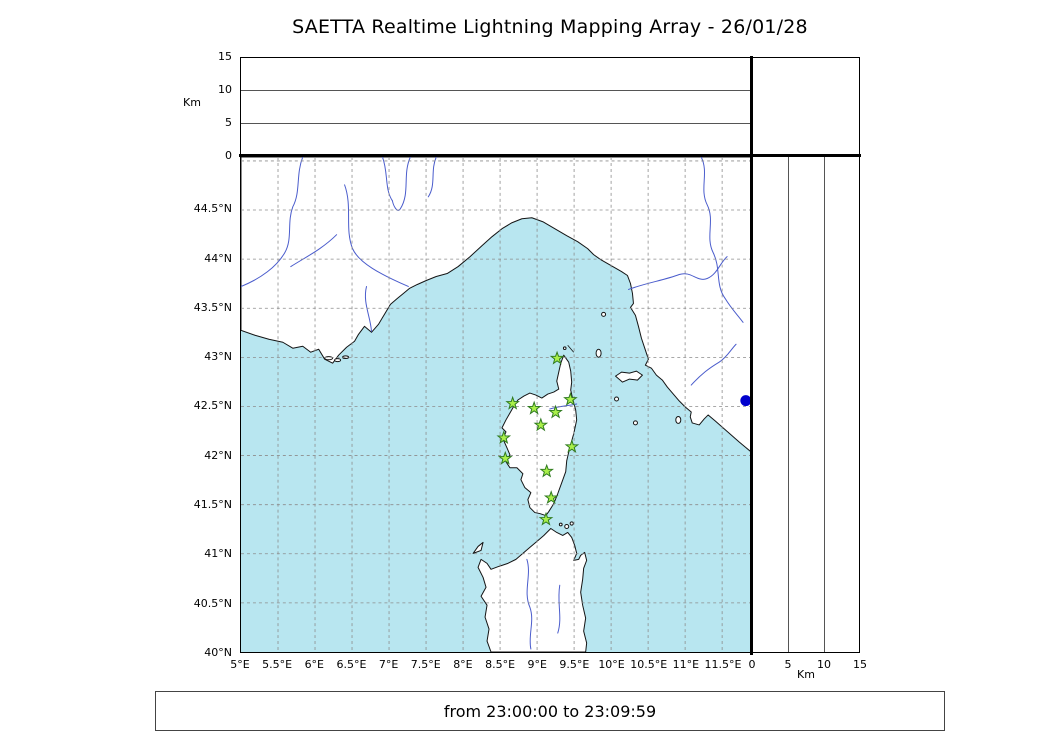  Describe the element at coordinates (806, 106) in the screenshot. I see `altitude-histogram-panel` at that location.